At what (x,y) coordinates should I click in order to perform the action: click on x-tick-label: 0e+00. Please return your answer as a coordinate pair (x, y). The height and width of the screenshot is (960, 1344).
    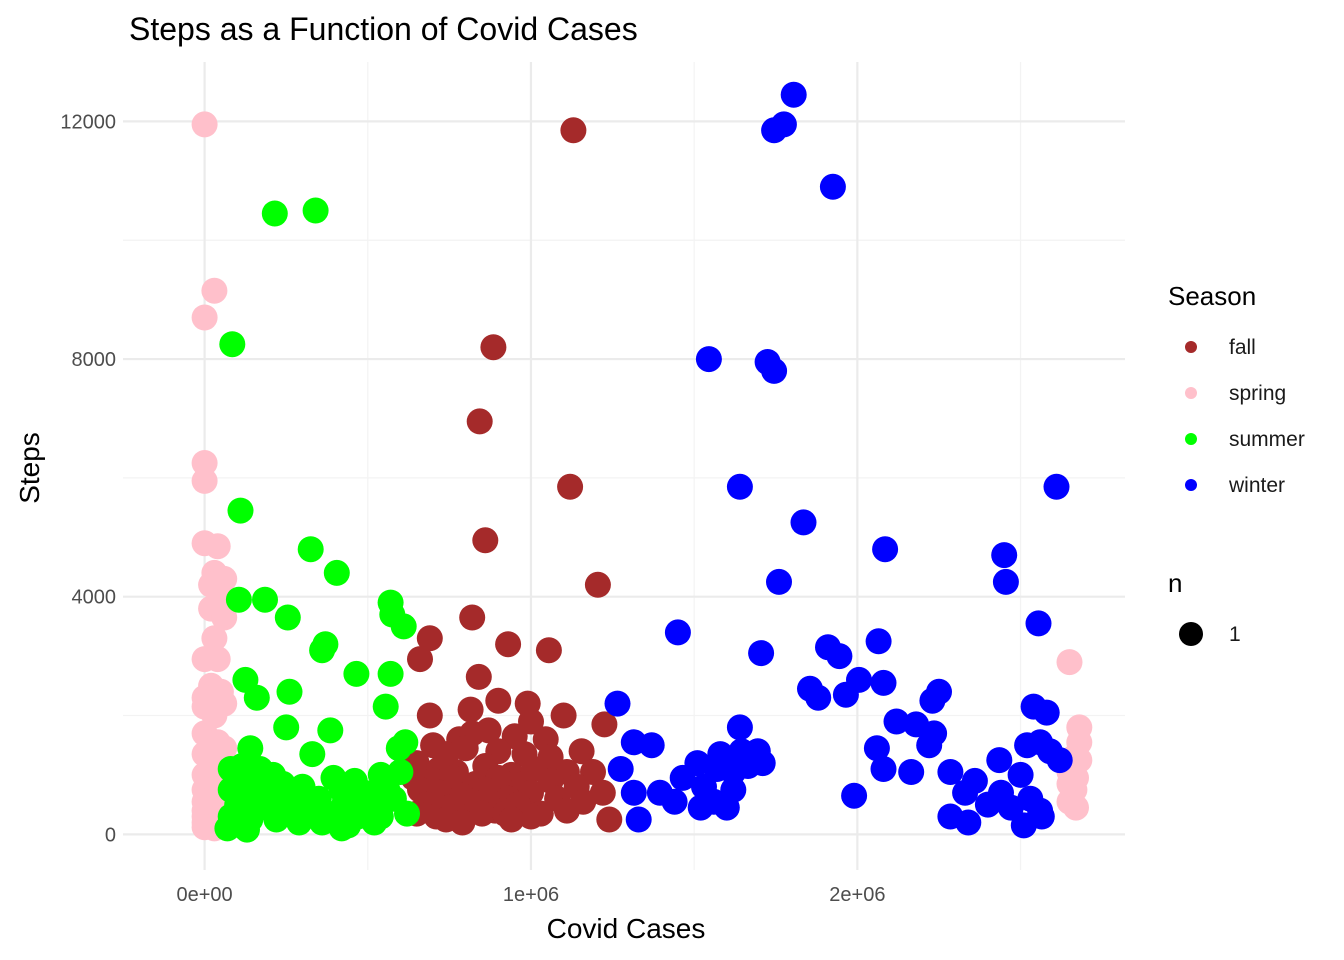
    Looking at the image, I should click on (205, 895).